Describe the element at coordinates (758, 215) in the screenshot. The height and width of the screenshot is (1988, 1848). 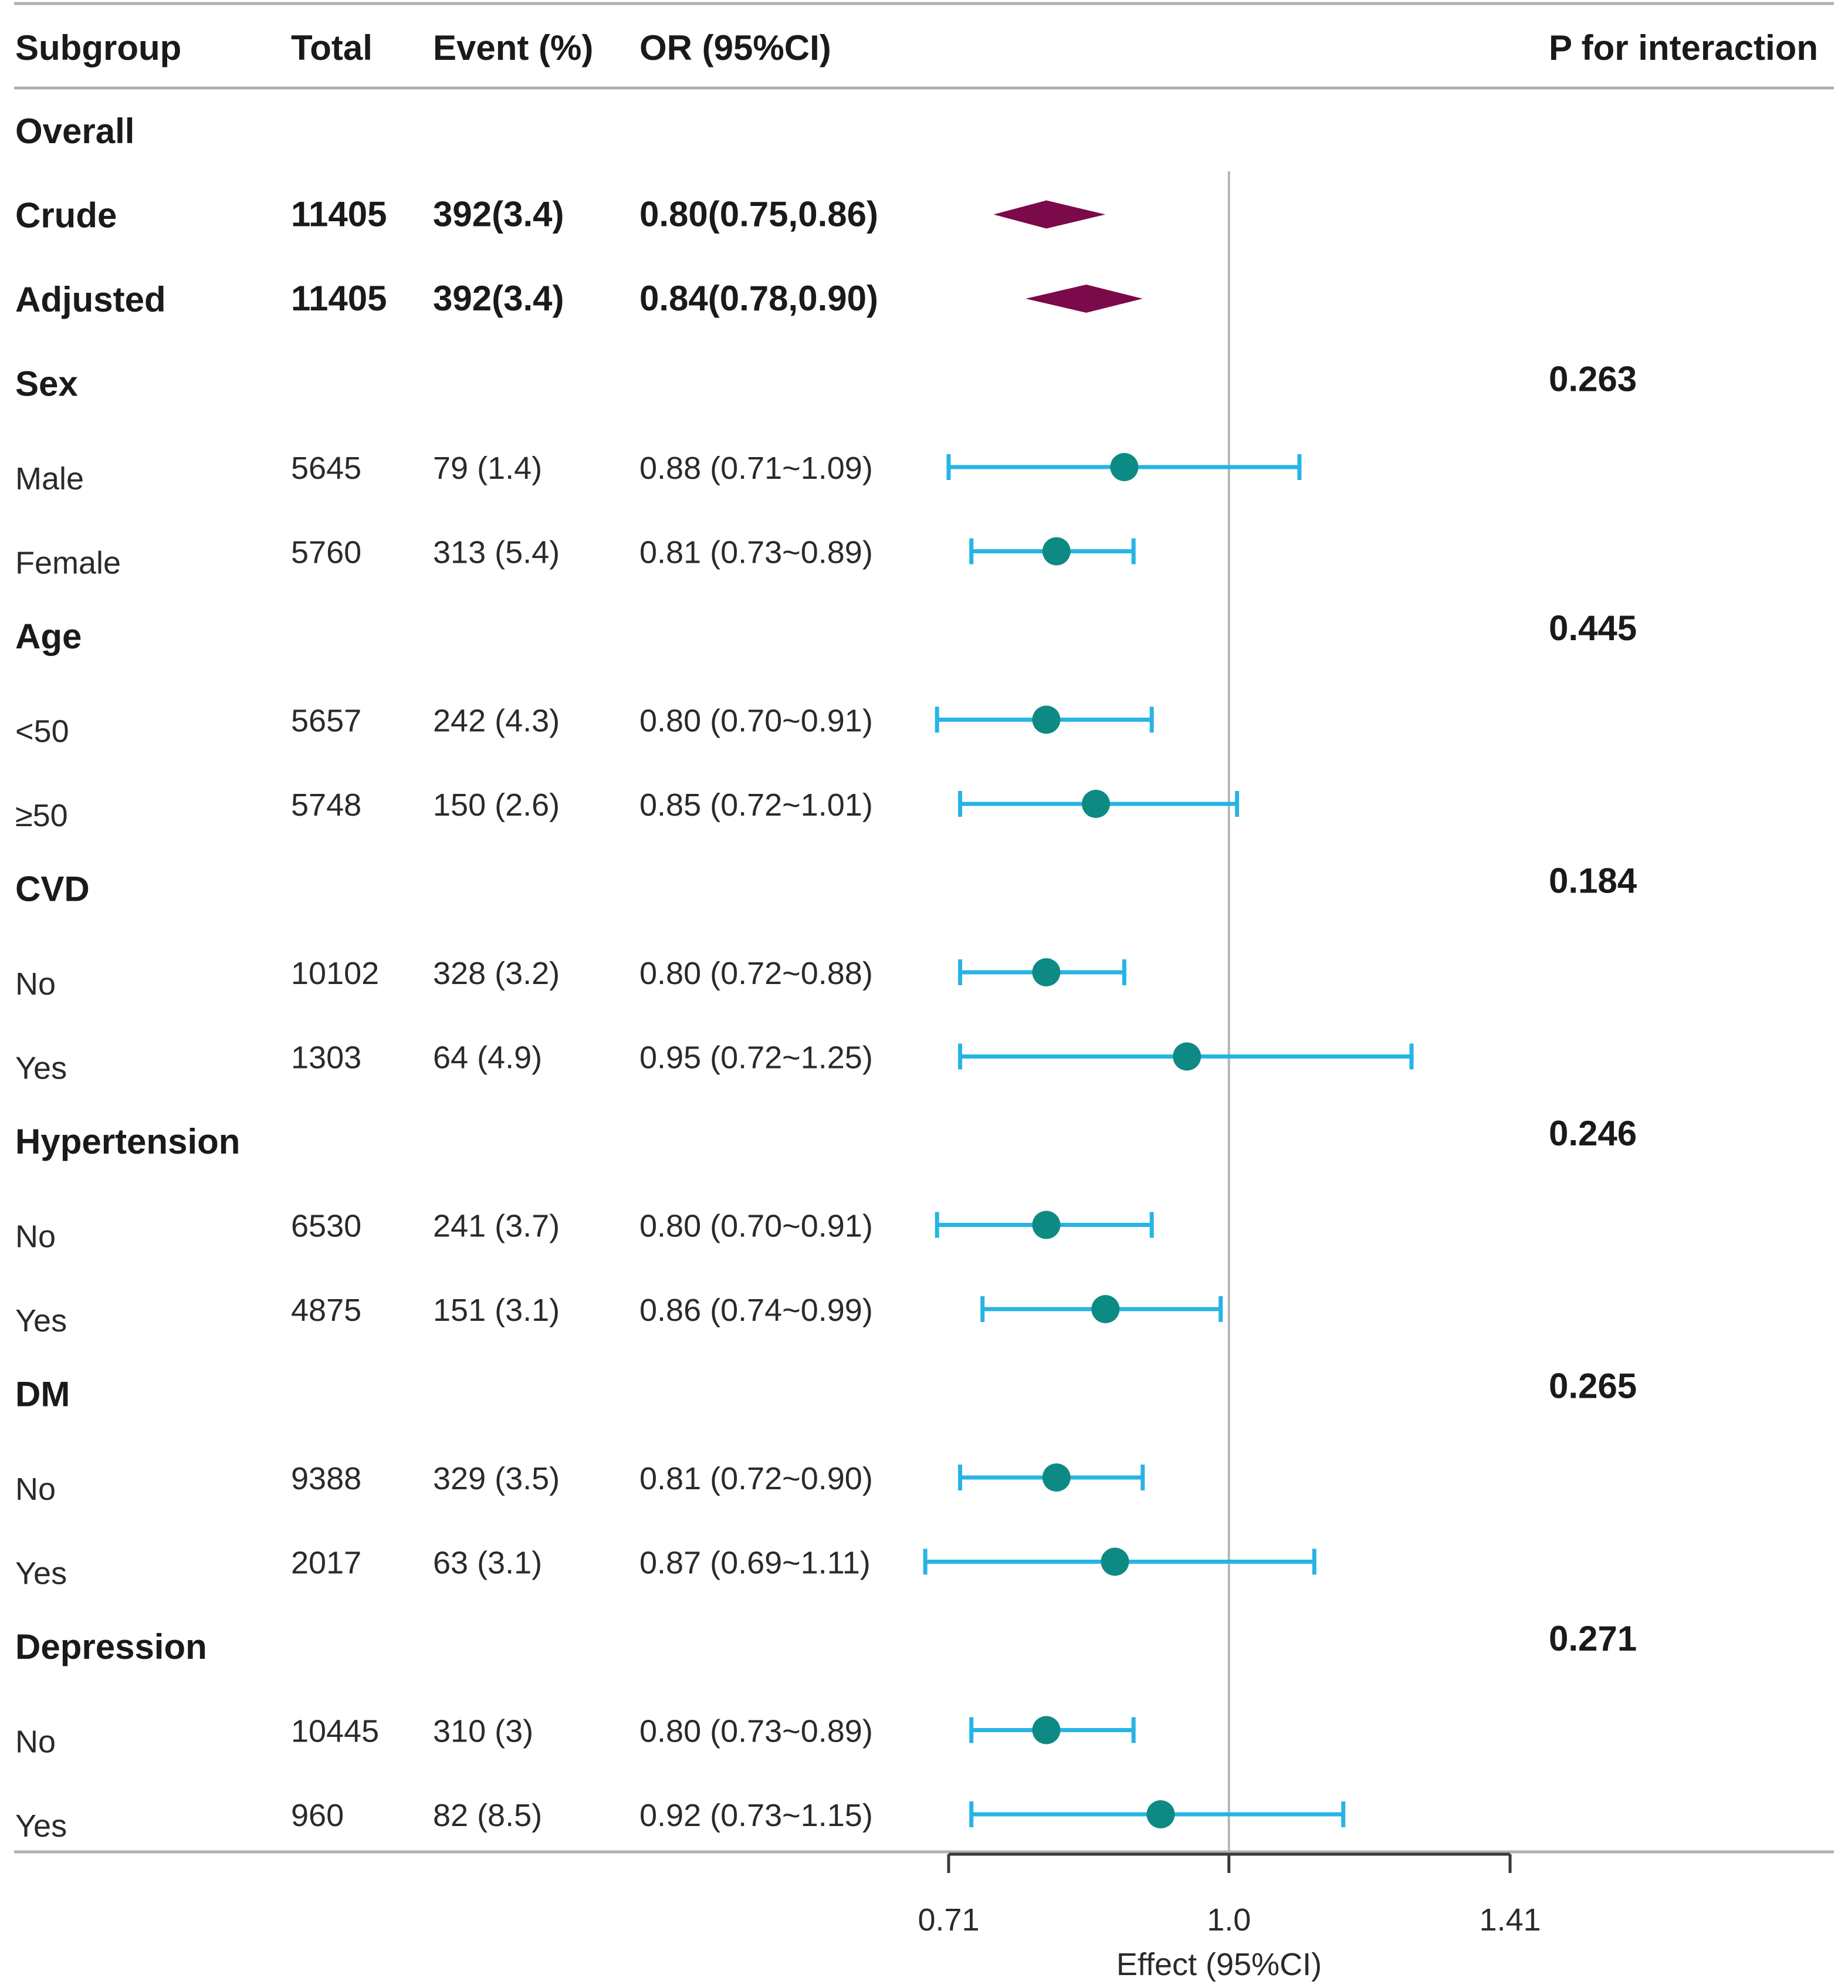
I see `or-ci-value: 0.80(0.75,0.86)` at that location.